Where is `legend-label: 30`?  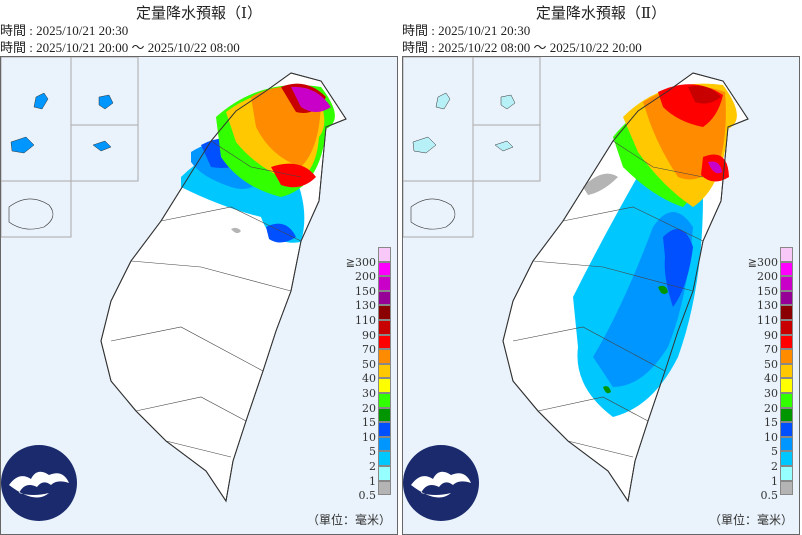
legend-label: 30 is located at coordinates (771, 393).